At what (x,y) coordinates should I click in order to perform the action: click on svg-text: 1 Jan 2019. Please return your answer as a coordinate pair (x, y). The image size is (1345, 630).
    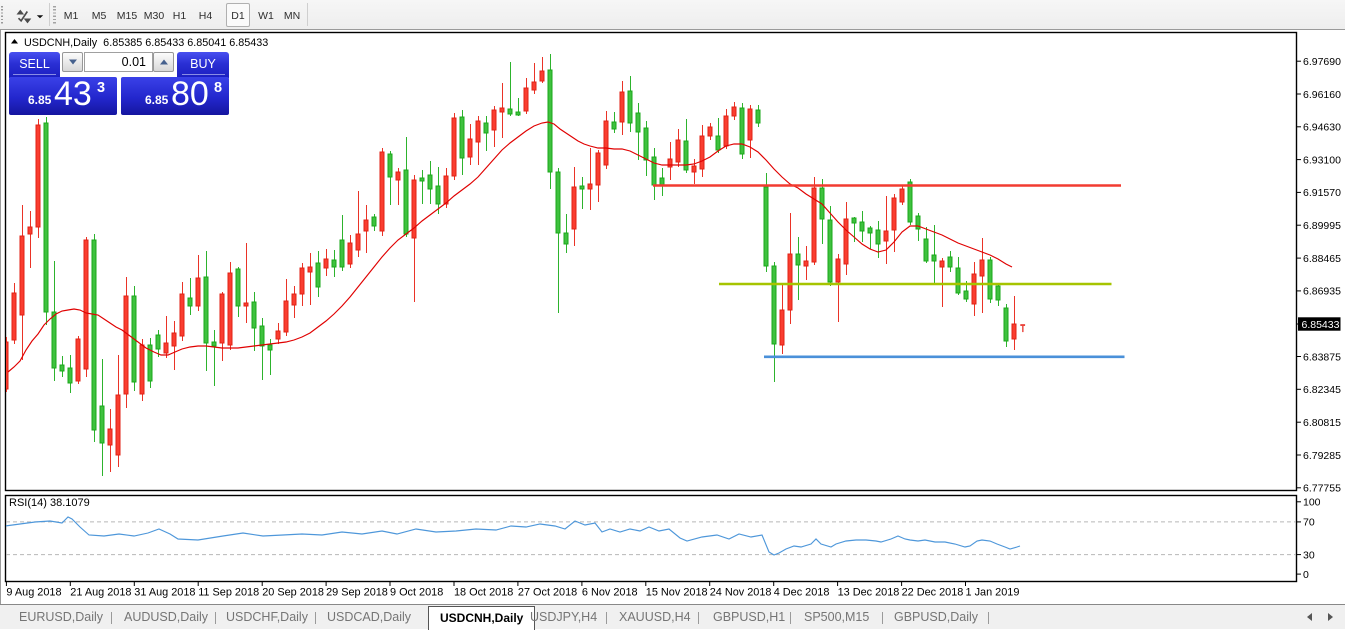
    Looking at the image, I should click on (993, 593).